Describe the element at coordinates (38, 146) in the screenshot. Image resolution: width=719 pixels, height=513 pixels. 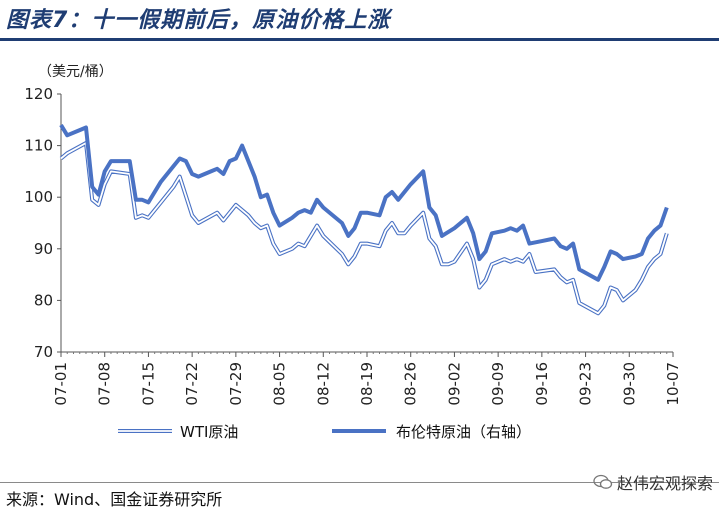
I see `y-tick-label: 110` at that location.